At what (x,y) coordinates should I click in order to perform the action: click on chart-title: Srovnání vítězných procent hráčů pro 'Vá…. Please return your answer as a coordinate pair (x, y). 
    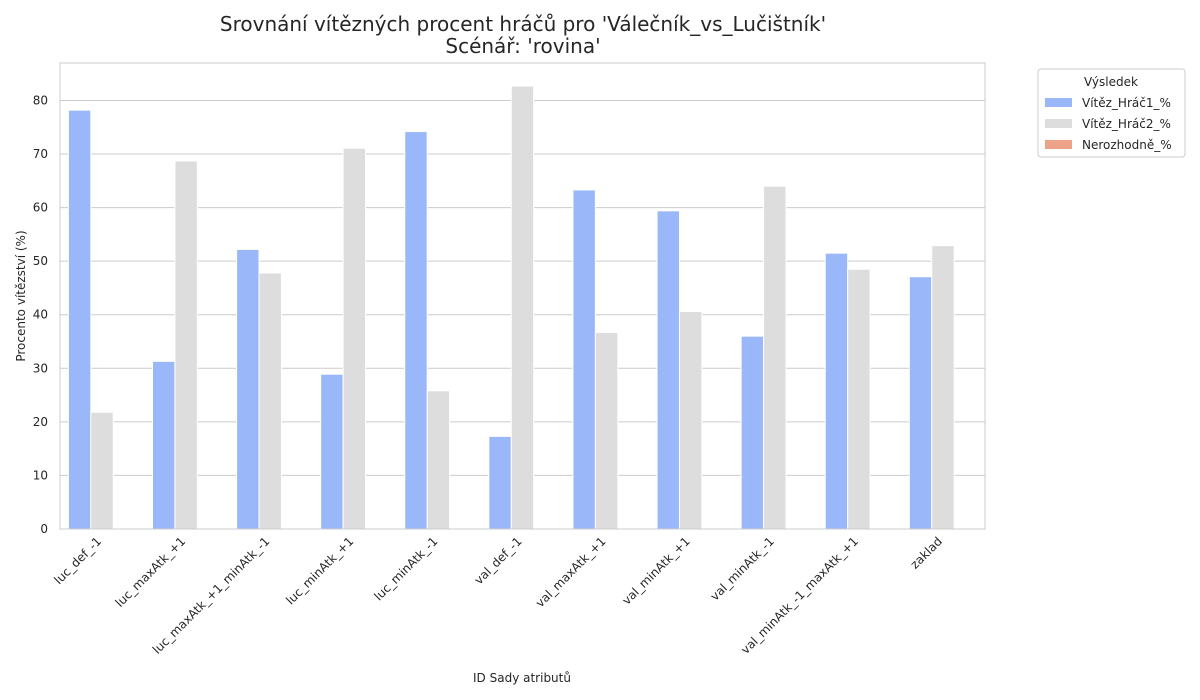
    Looking at the image, I should click on (523, 24).